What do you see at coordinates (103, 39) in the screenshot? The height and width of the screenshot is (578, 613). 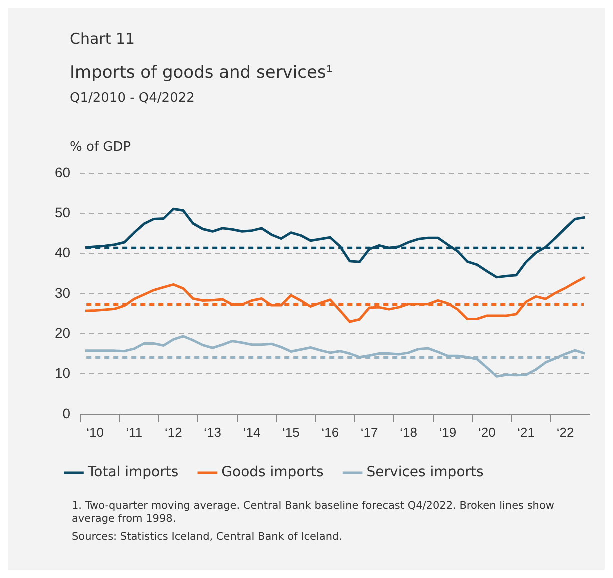 I see `caption: Chart 11` at bounding box center [103, 39].